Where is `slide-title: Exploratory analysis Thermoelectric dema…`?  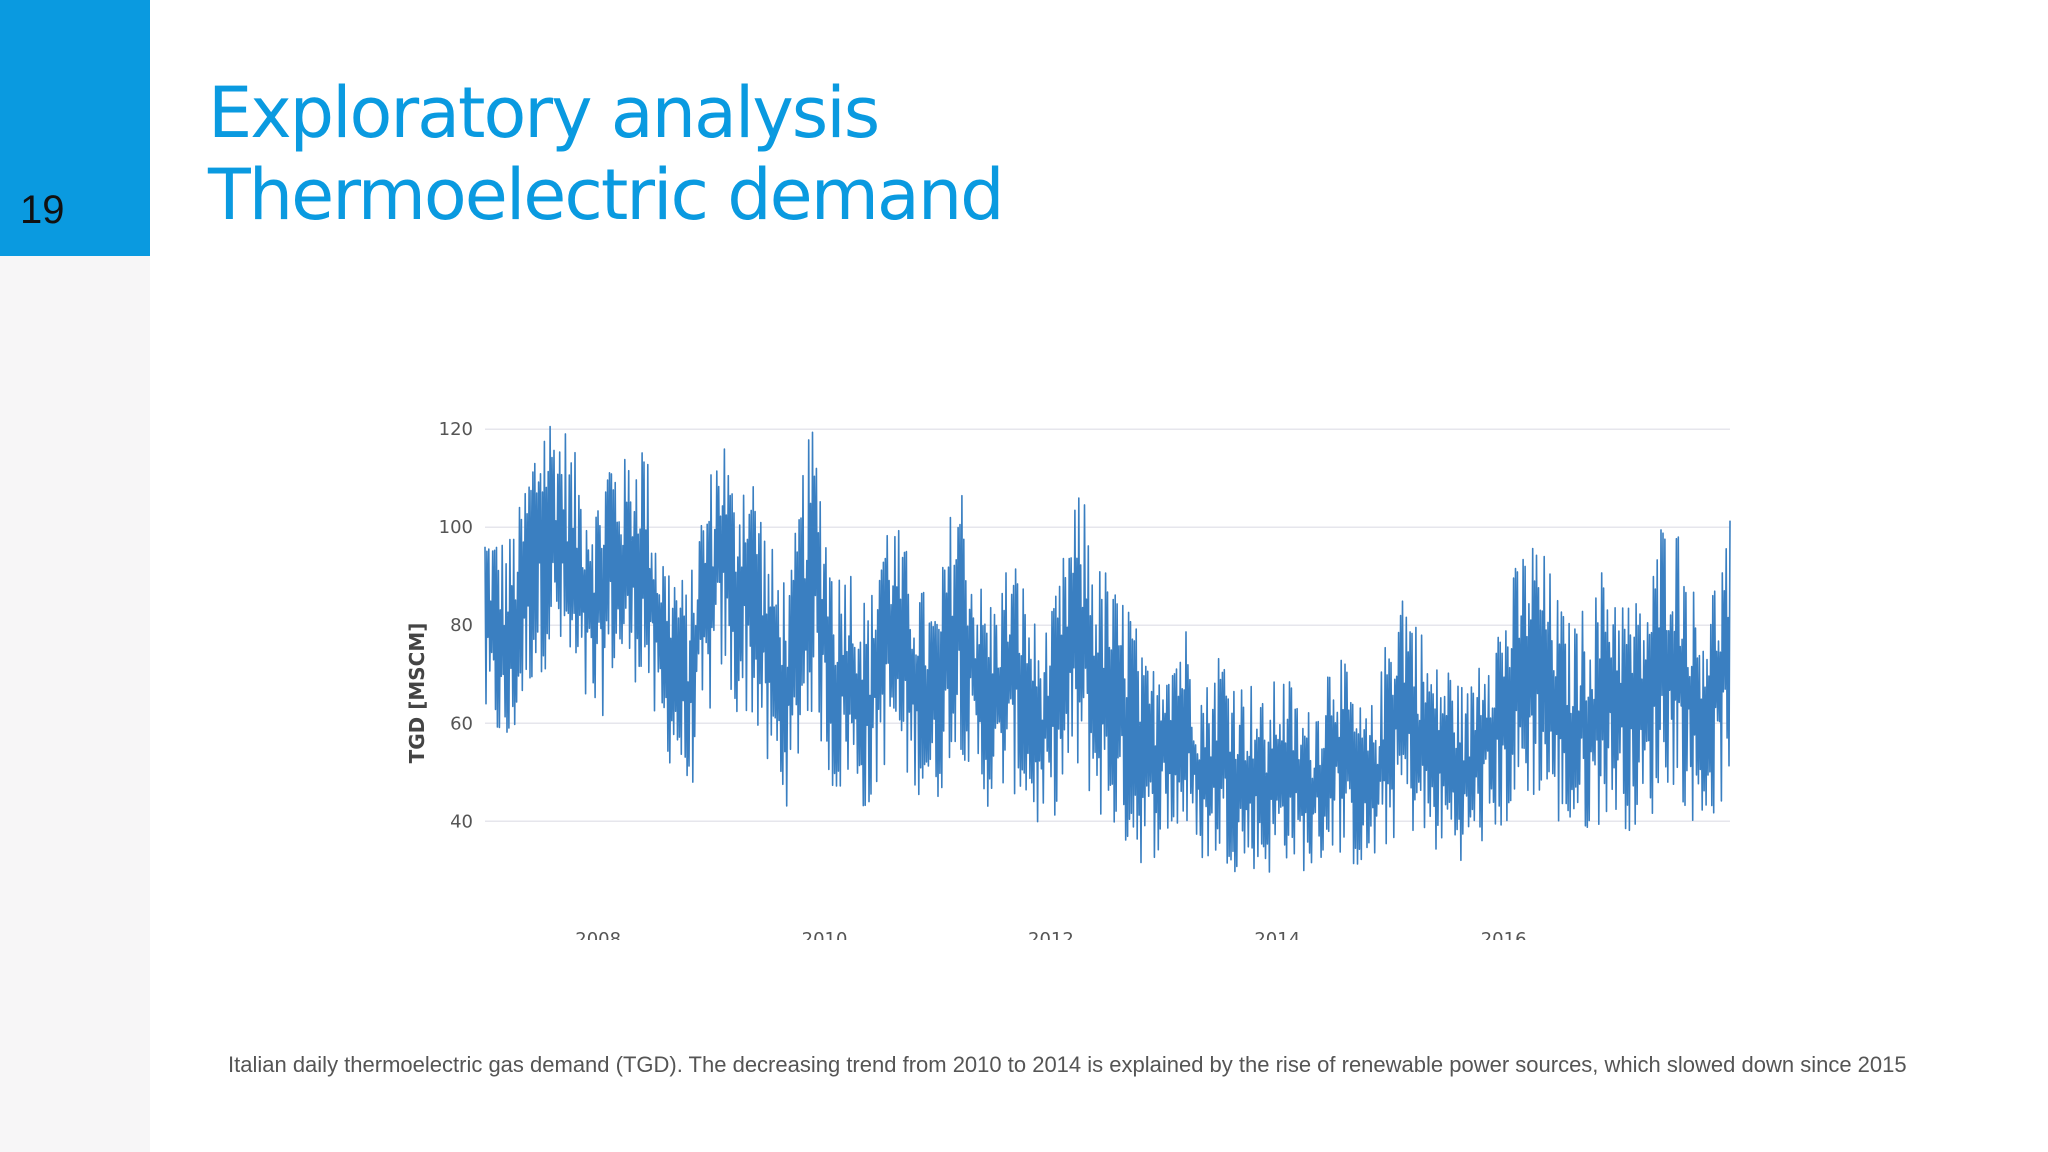
slide-title: Exploratory analysis Thermoelectric dema… is located at coordinates (606, 154).